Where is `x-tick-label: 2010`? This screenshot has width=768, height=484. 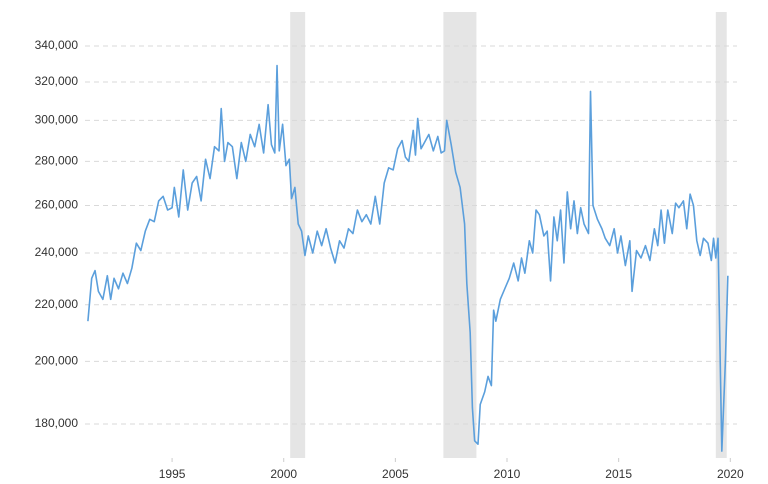
x-tick-label: 2010 is located at coordinates (507, 474).